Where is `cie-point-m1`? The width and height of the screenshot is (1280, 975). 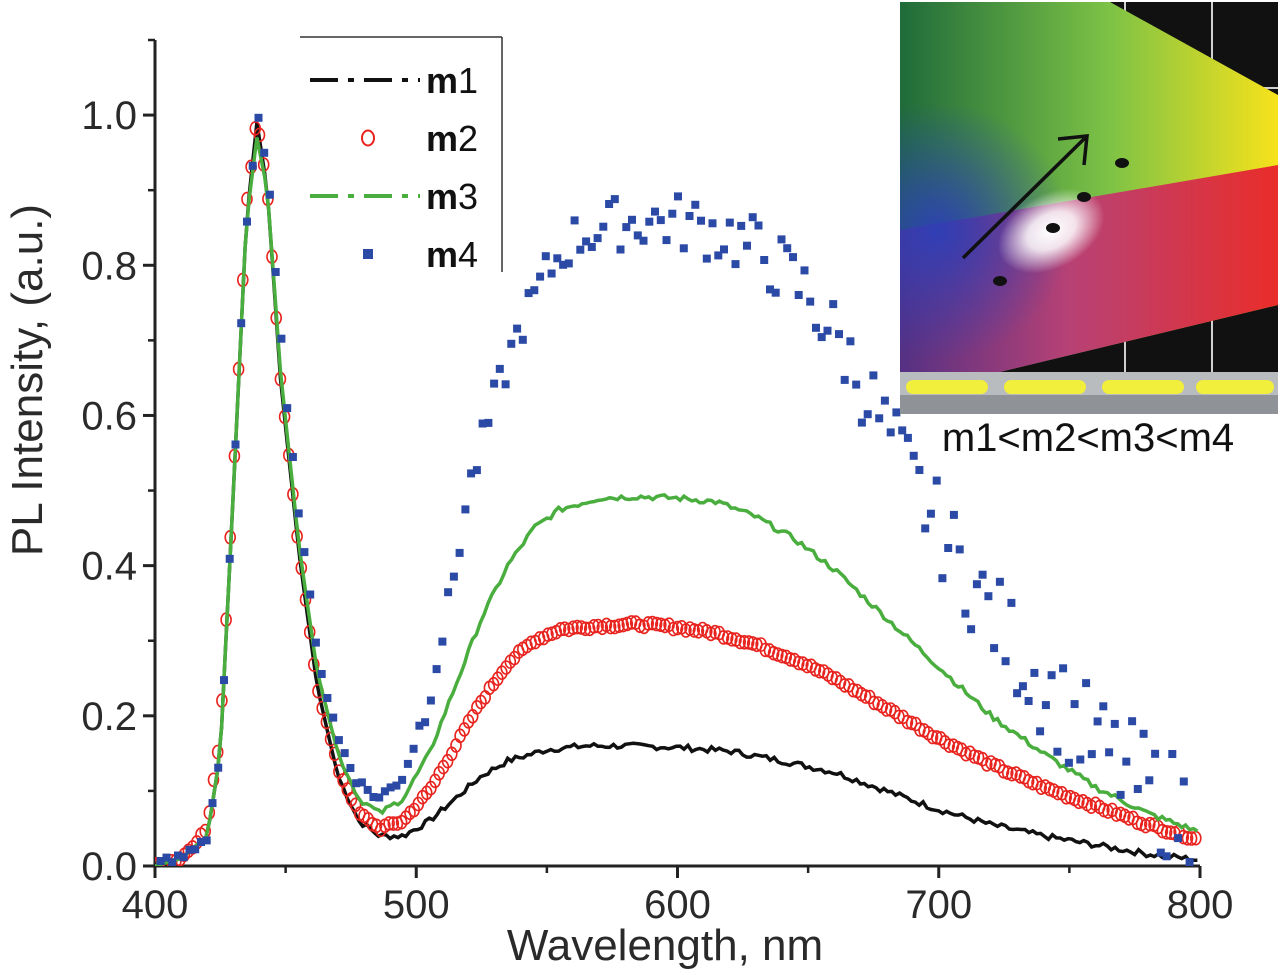 cie-point-m1 is located at coordinates (1000, 281).